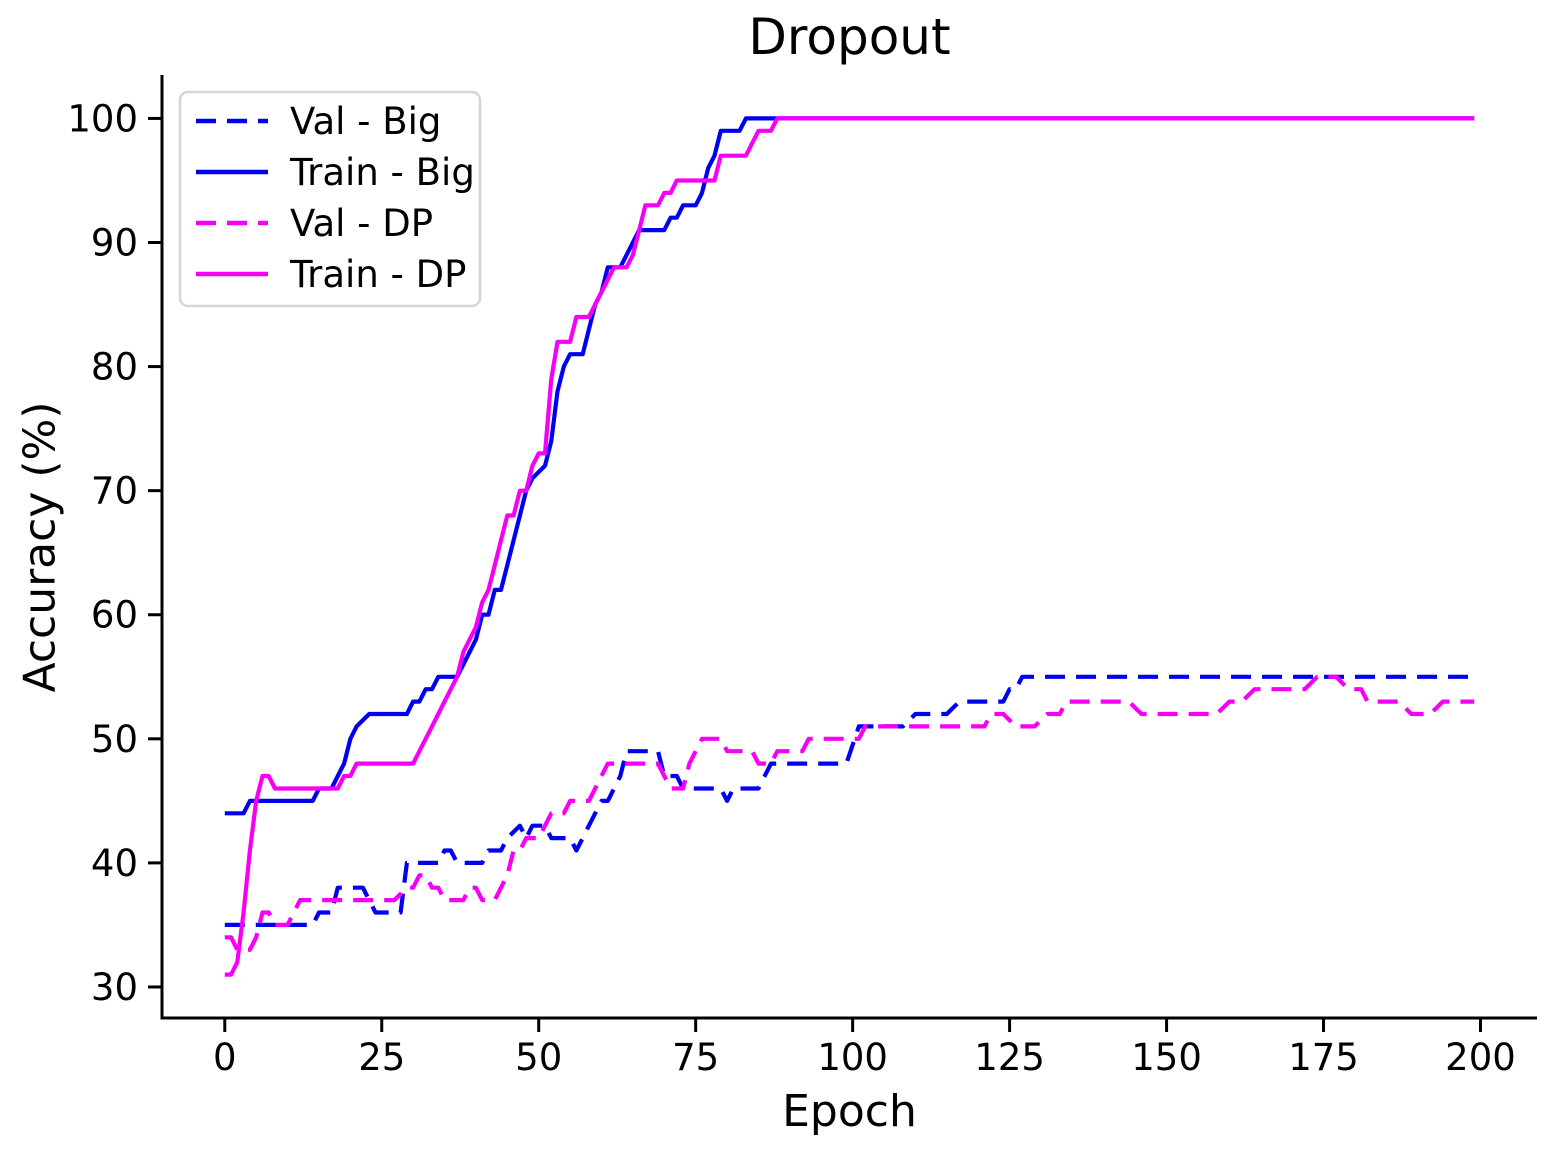 The image size is (1550, 1150). Describe the element at coordinates (330, 199) in the screenshot. I see `legend-box` at that location.